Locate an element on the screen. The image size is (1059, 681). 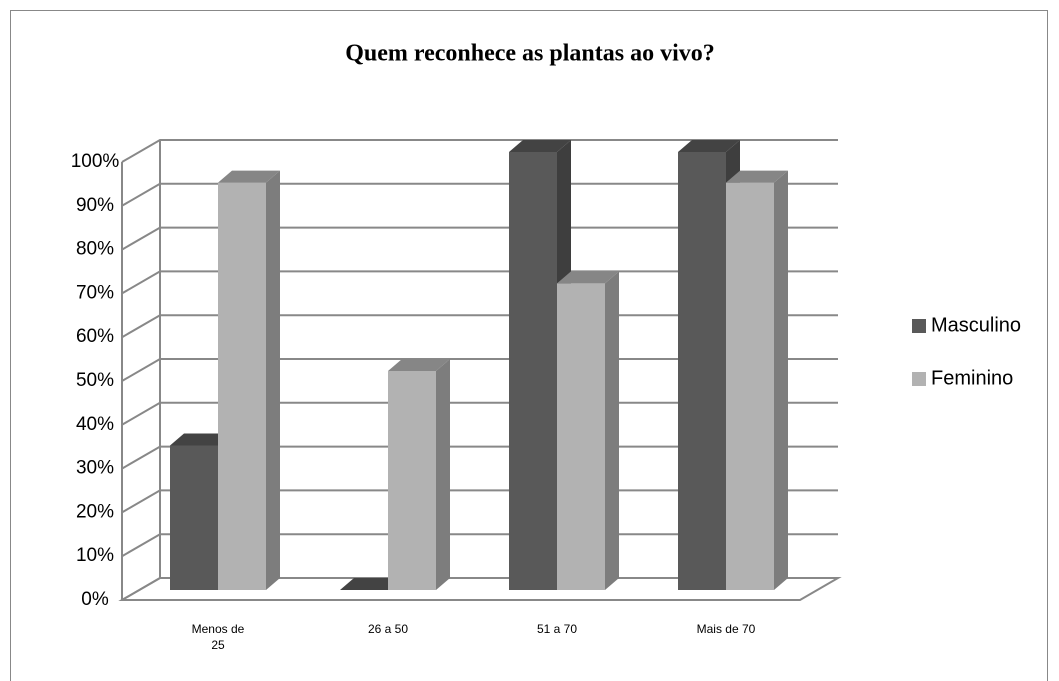
y-tick-label: 30% is located at coordinates (95, 468).